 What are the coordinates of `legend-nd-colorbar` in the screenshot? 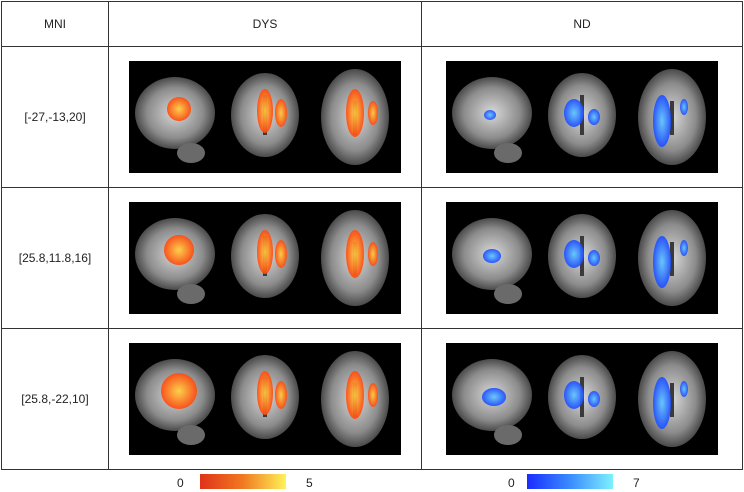 It's located at (570, 481).